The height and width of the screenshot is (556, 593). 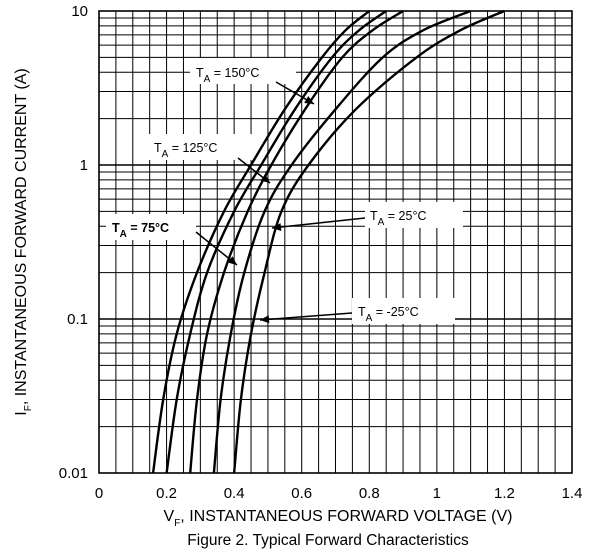 I want to click on annotation-value: = 150°C, so click(x=234, y=73).